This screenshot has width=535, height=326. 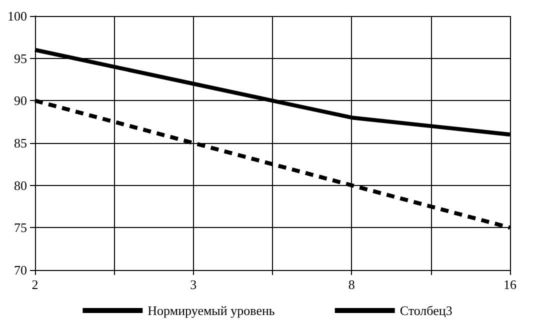 What do you see at coordinates (17, 16) in the screenshot?
I see `y-tick-label: 100` at bounding box center [17, 16].